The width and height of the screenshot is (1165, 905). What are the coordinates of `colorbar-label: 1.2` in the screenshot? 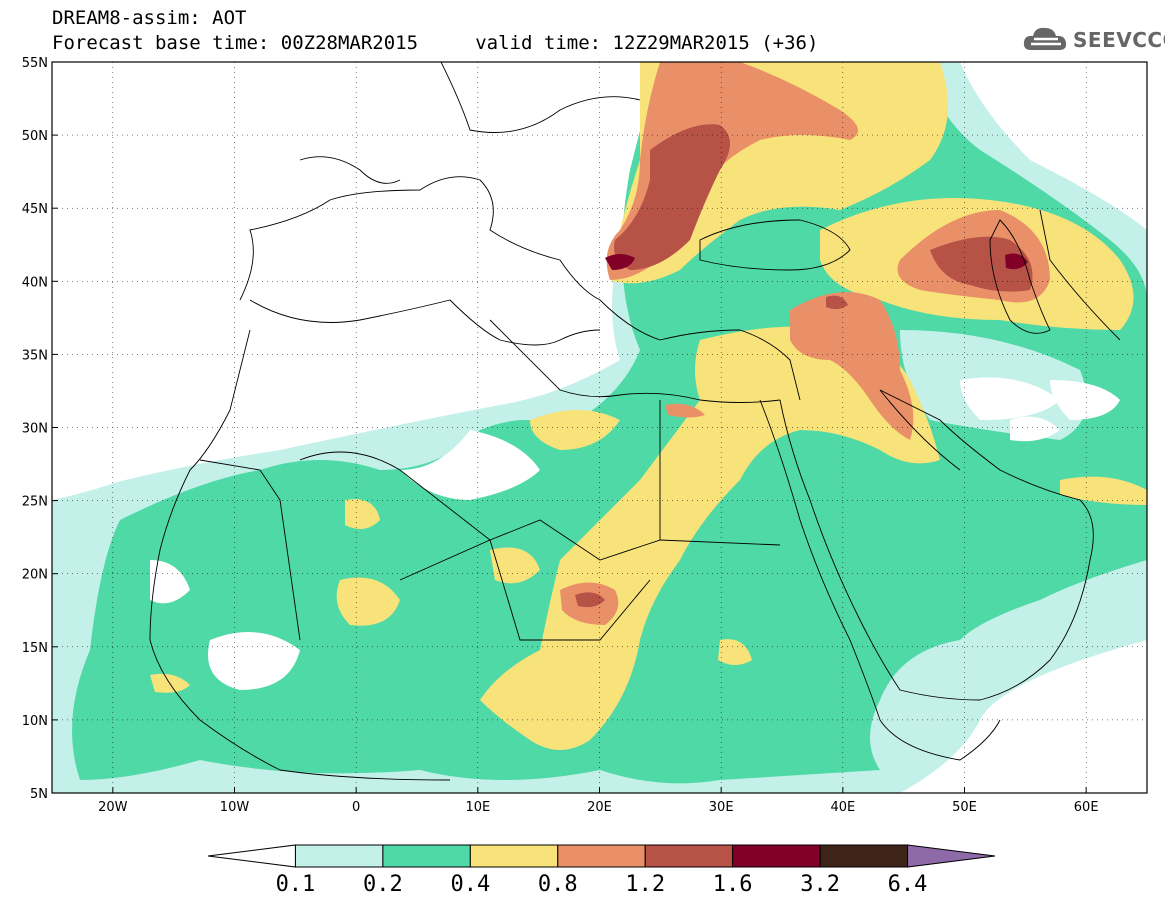 It's located at (645, 884).